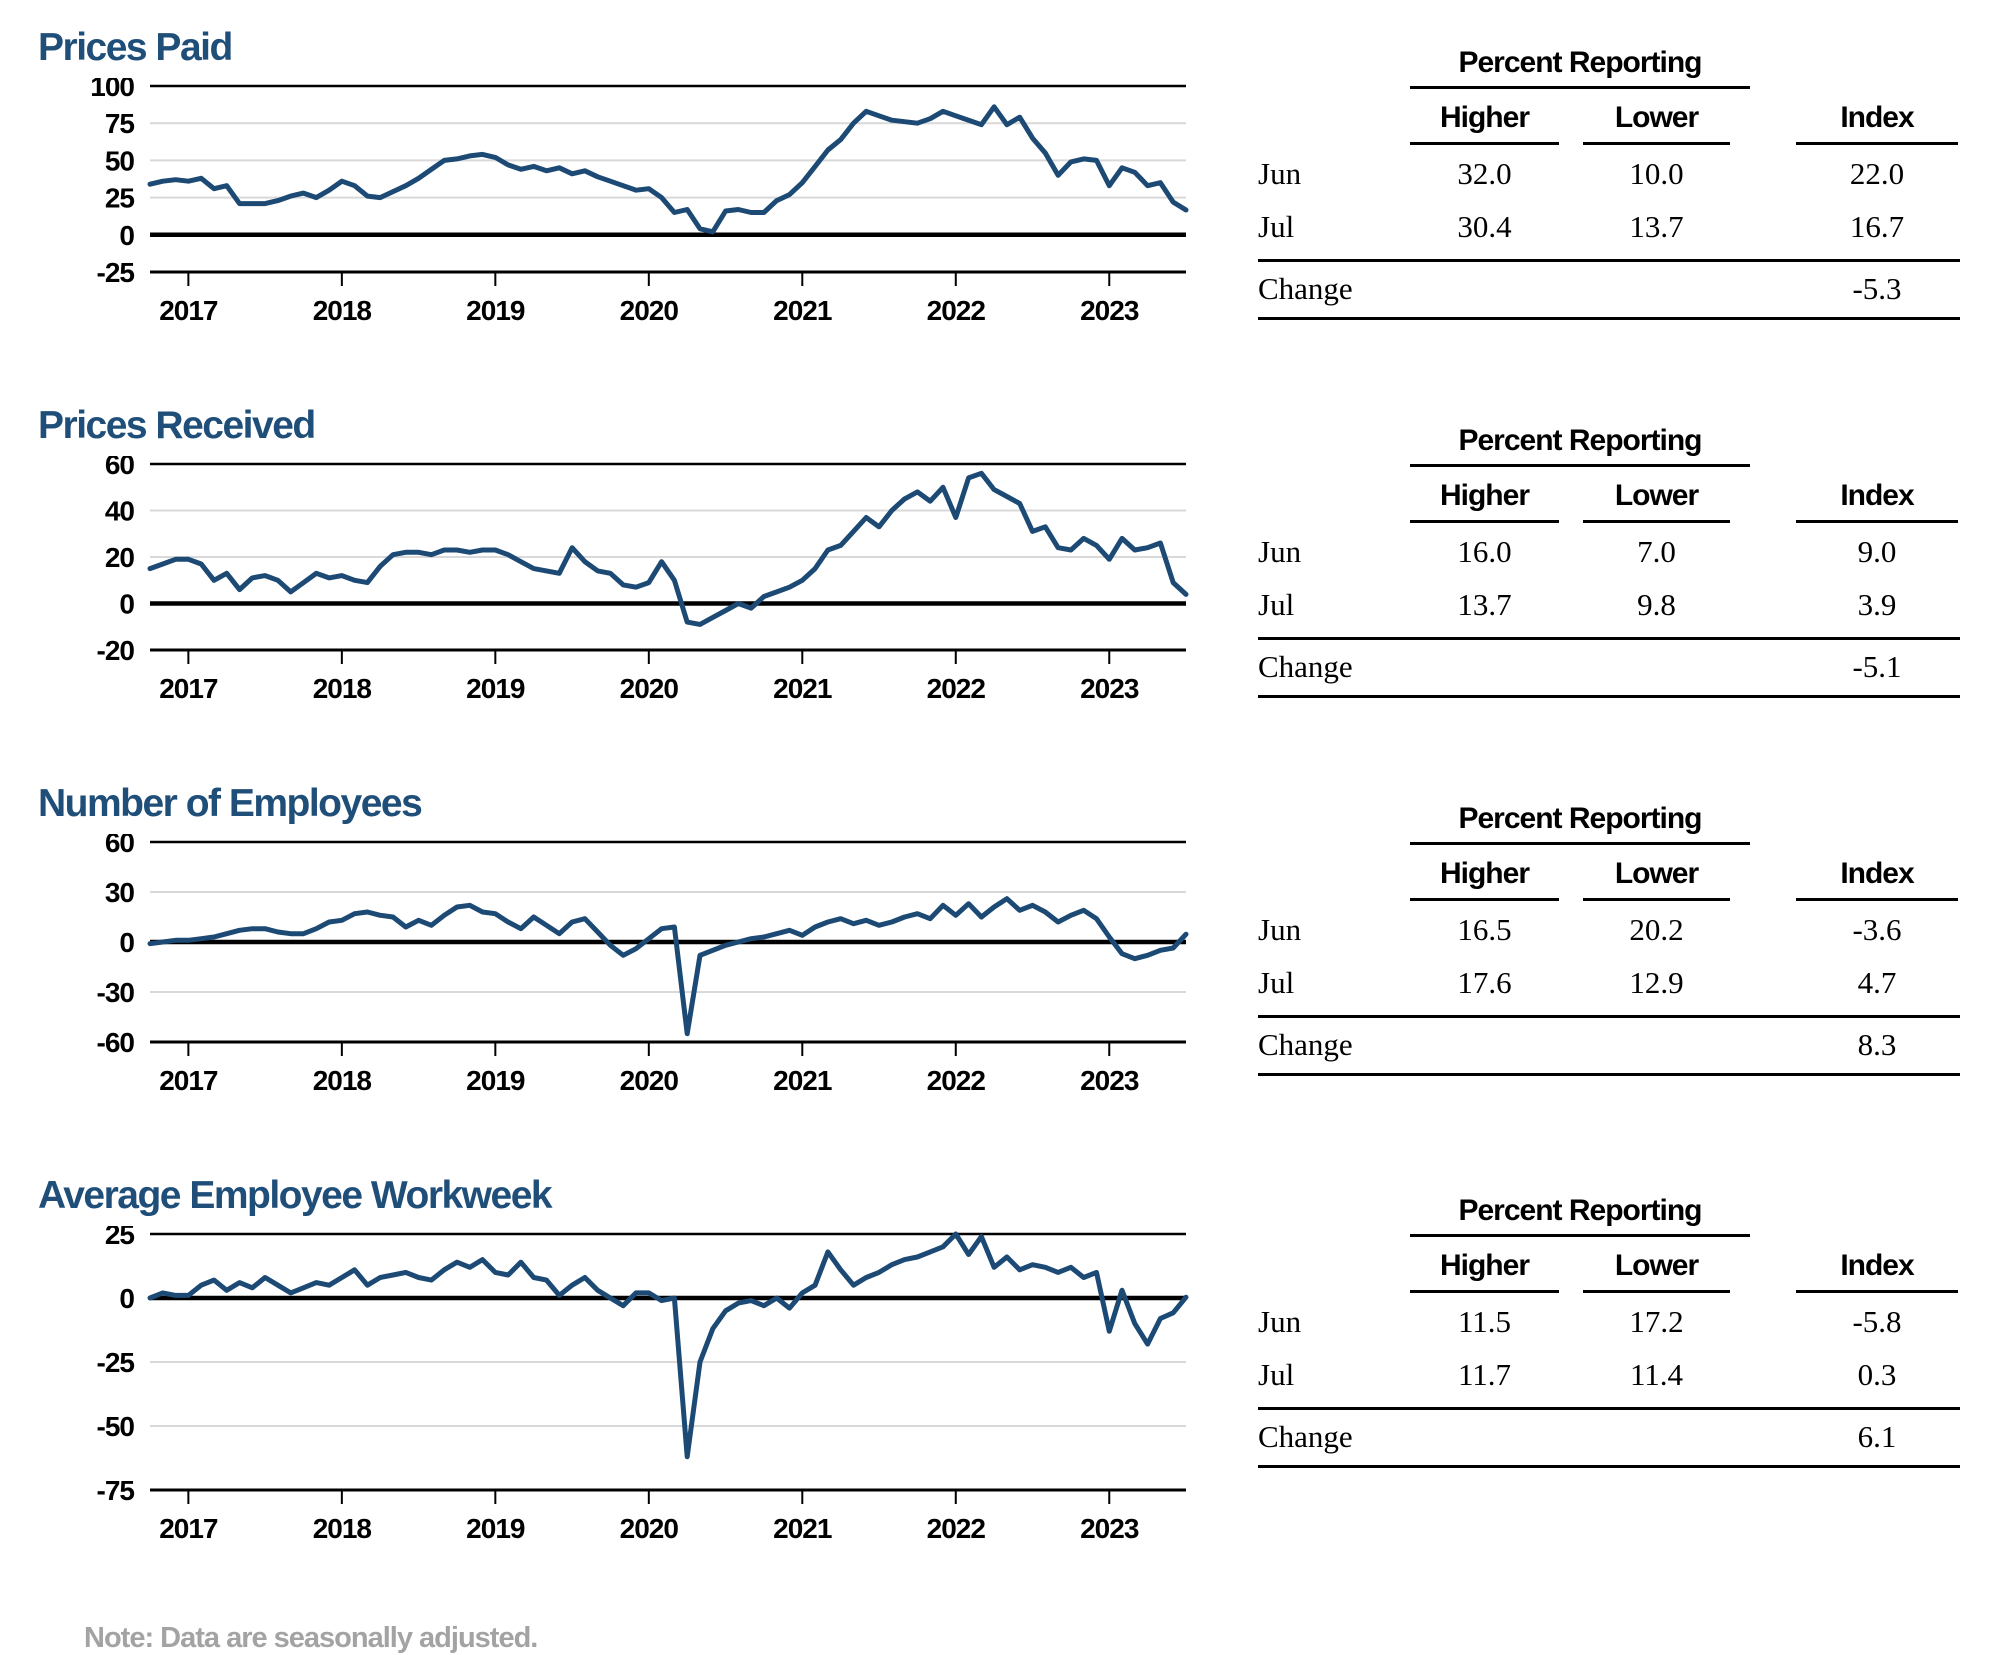 The height and width of the screenshot is (1655, 1994). I want to click on change-row: Change -5.3, so click(1609, 289).